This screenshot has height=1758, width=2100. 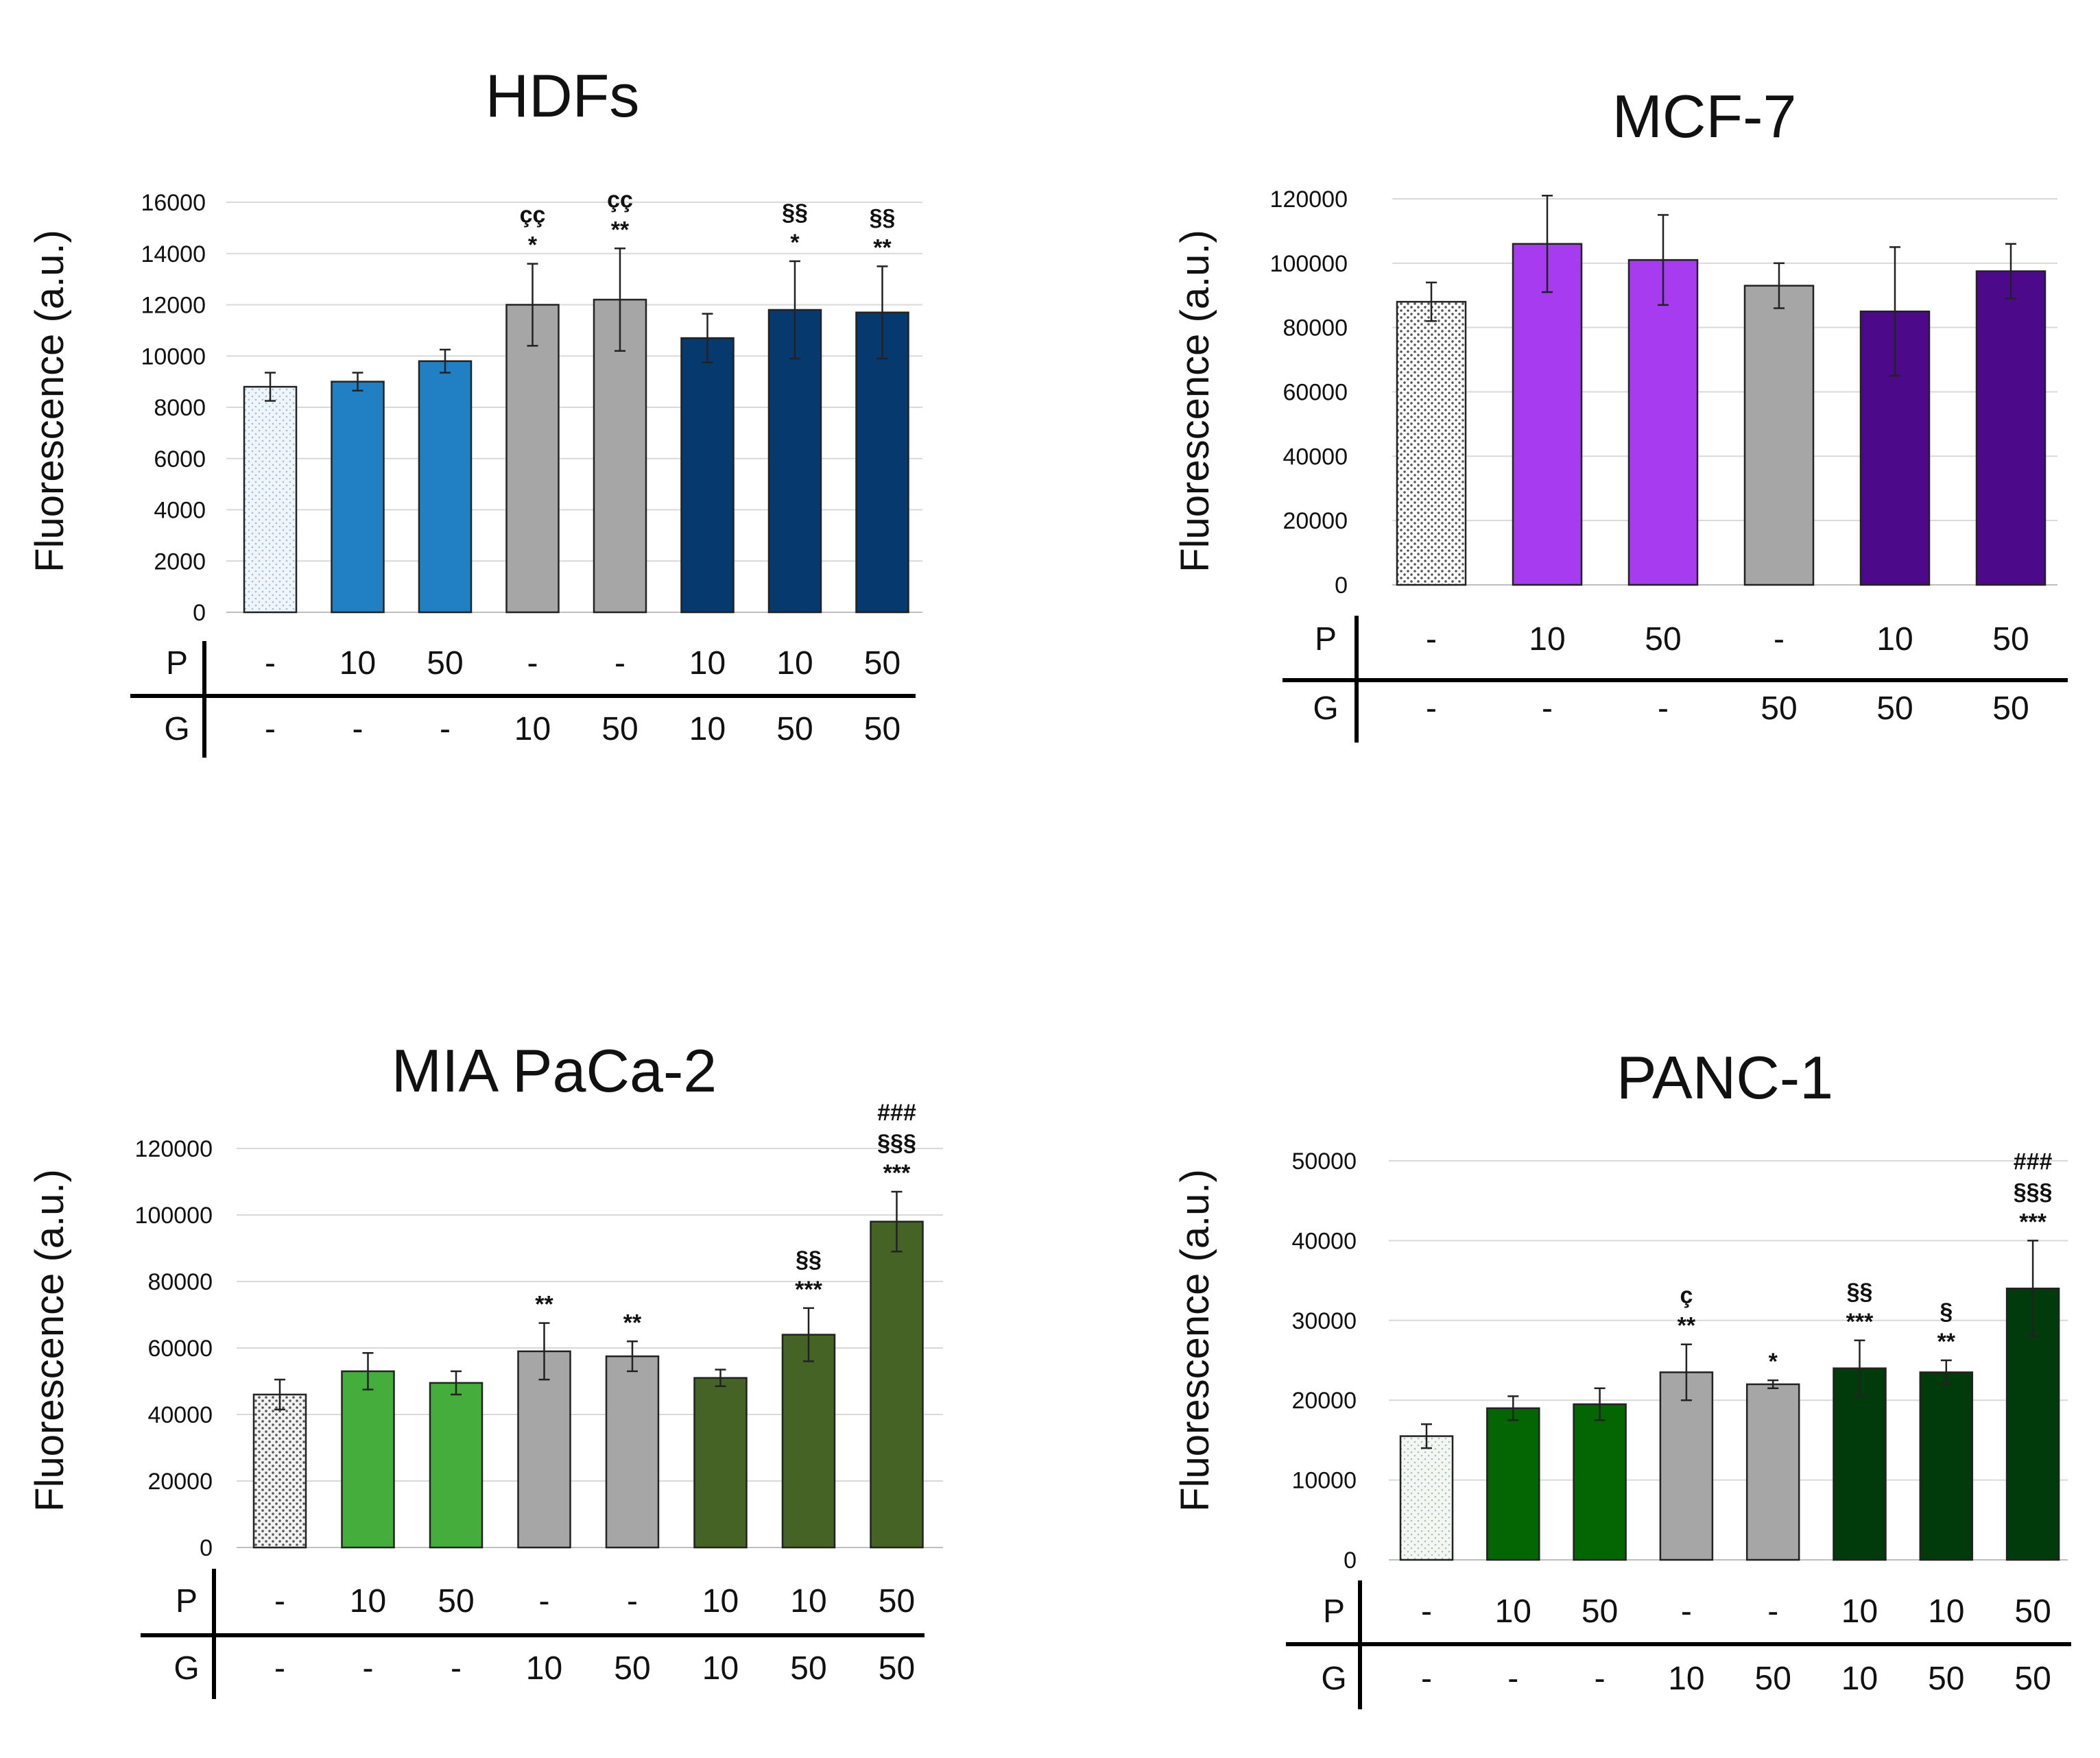 I want to click on y-tick-label: 8000, so click(x=180, y=408).